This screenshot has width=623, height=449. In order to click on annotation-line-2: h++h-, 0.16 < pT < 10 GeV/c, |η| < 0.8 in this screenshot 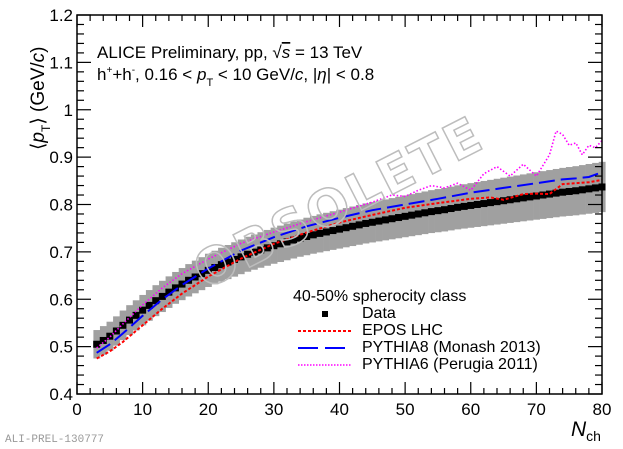, I will do `click(235, 77)`.